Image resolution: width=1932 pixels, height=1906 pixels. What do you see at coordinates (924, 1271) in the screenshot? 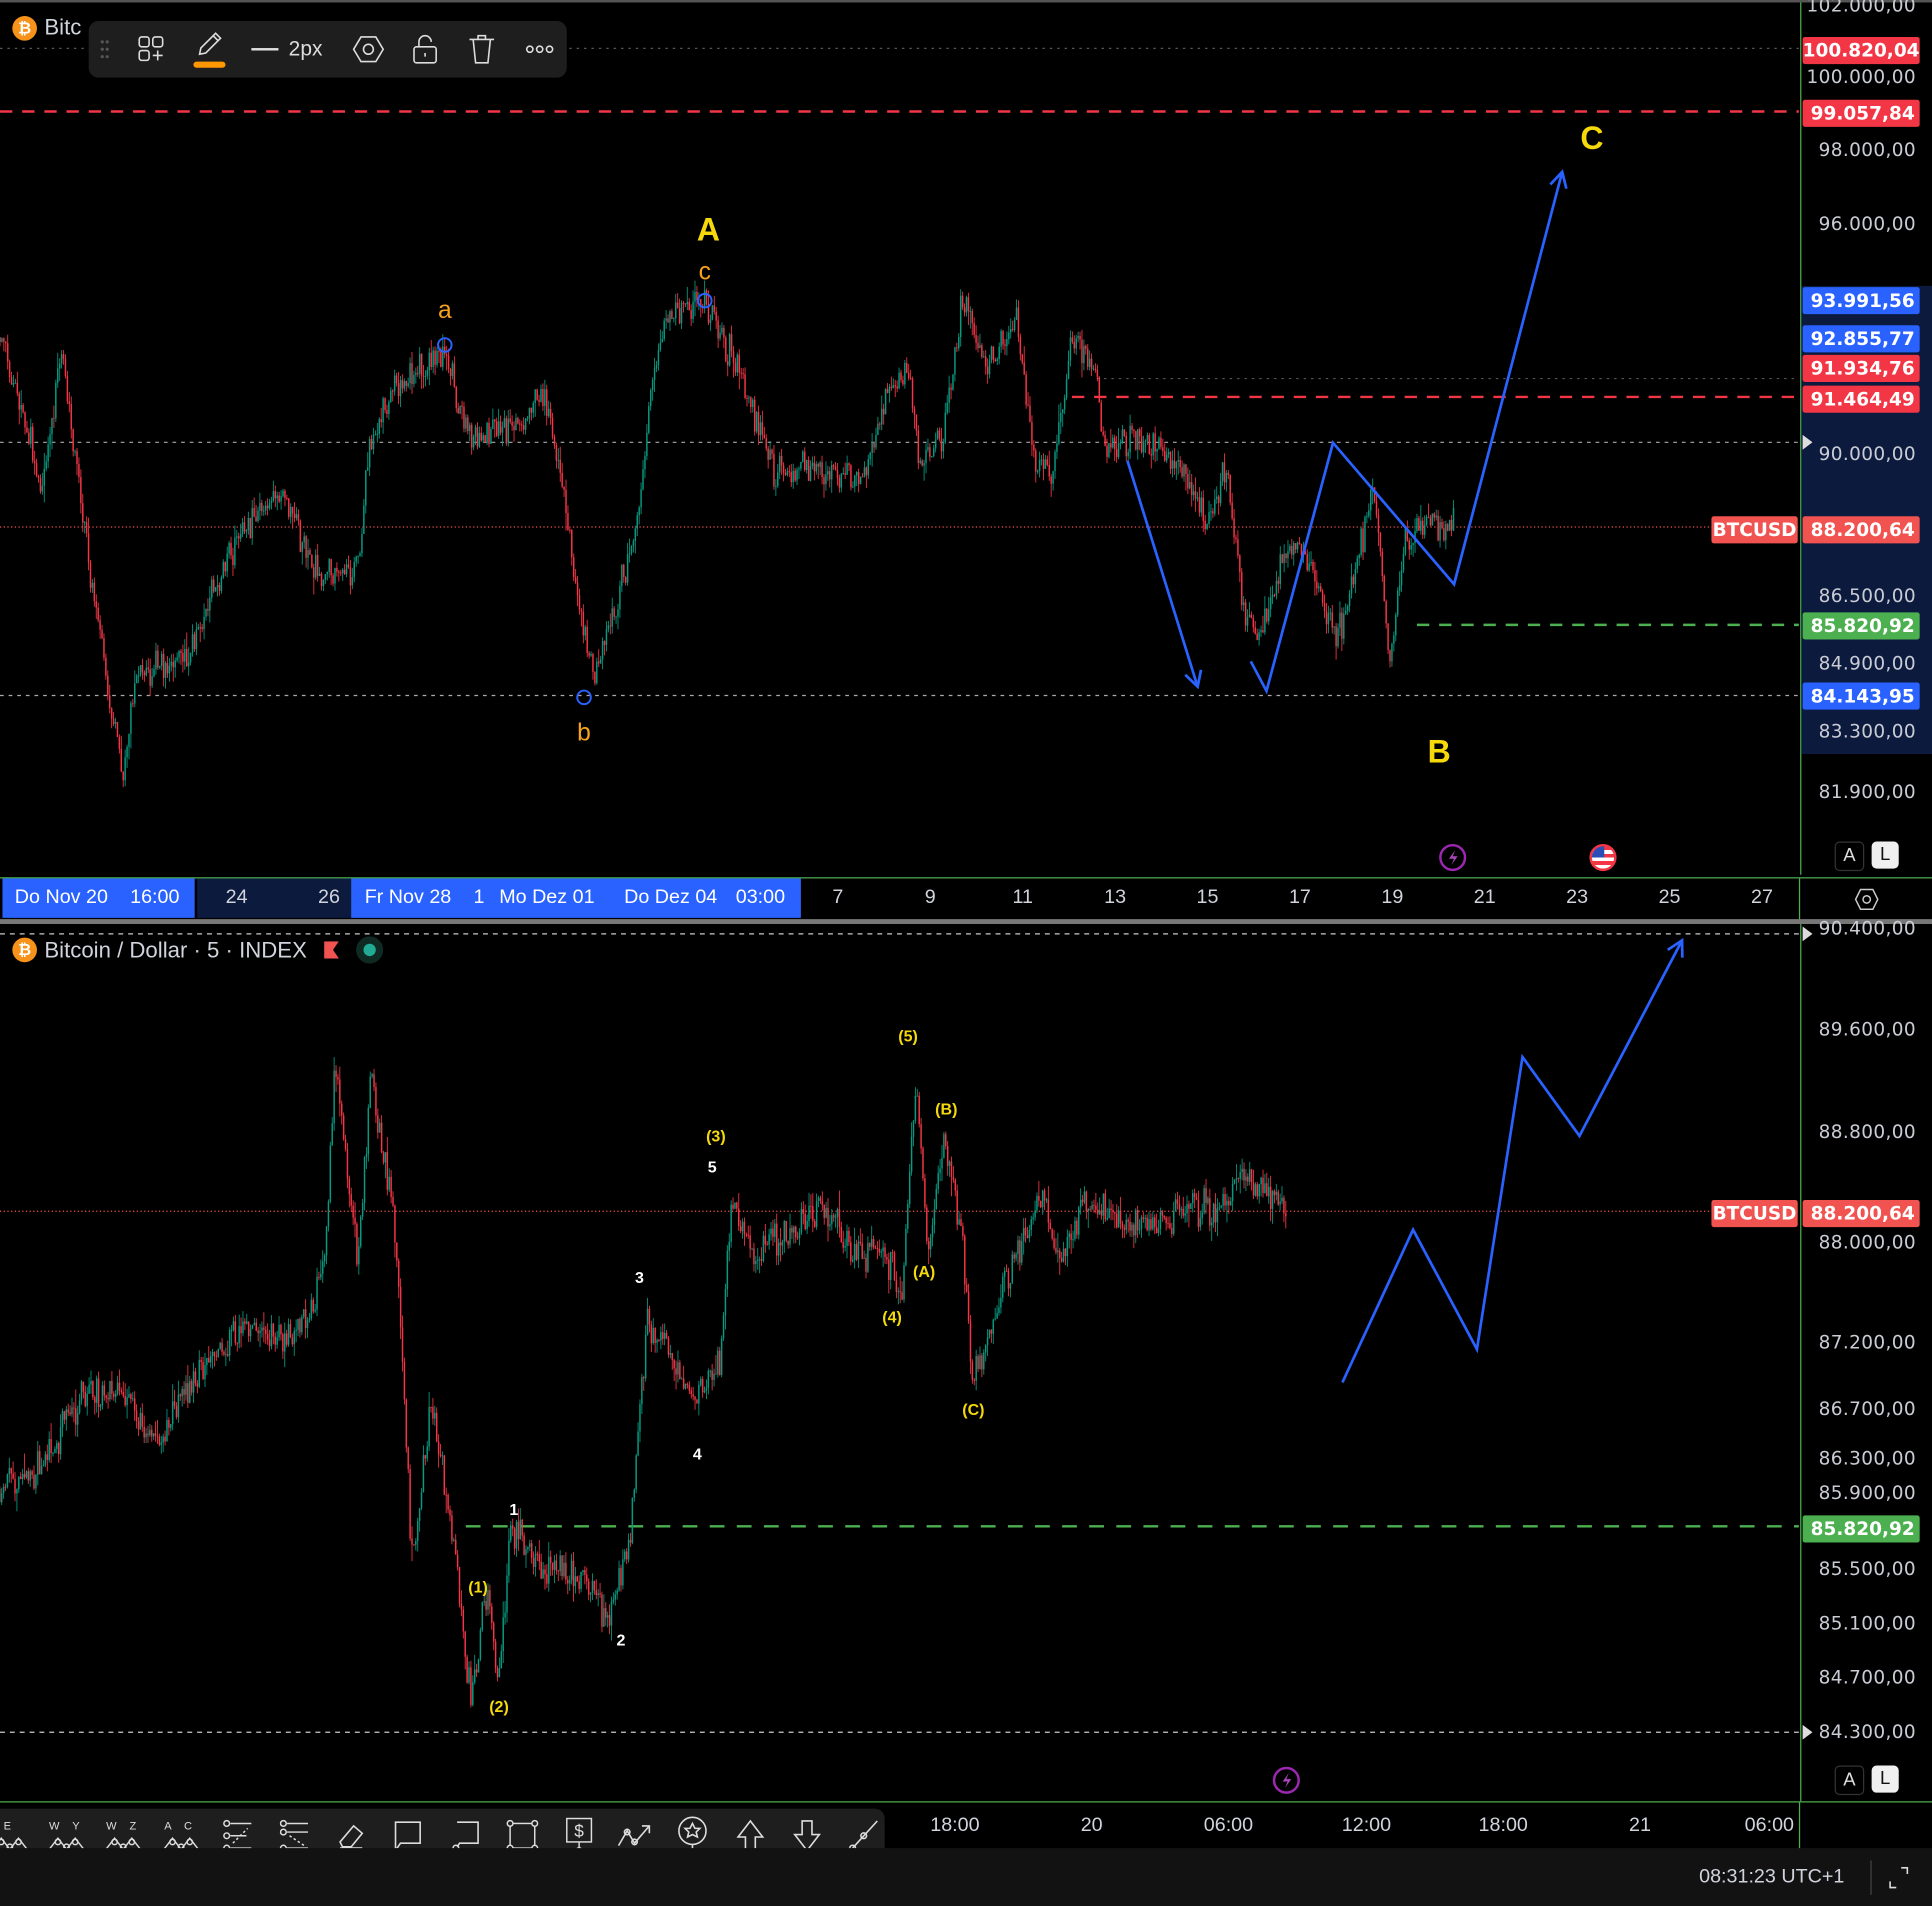
I see `wave-label-A-paren: (A)` at bounding box center [924, 1271].